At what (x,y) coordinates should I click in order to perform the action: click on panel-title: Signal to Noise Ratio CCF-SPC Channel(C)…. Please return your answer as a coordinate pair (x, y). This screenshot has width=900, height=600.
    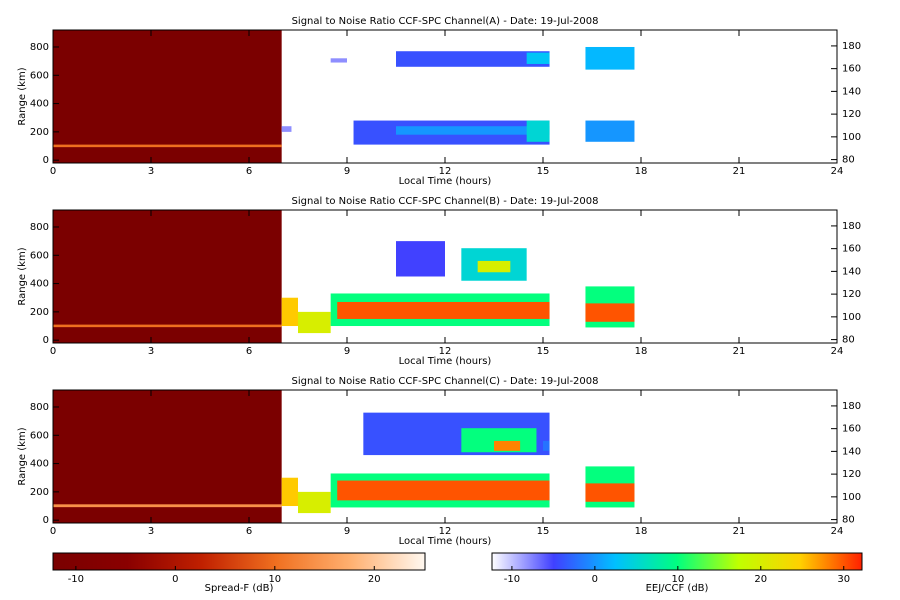
    Looking at the image, I should click on (444, 381).